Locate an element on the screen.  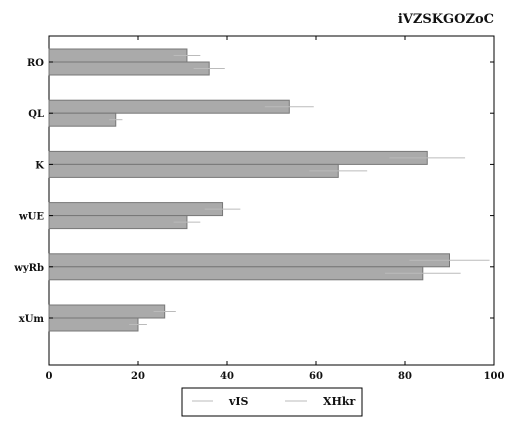
bar-vis-wue is located at coordinates (136, 209).